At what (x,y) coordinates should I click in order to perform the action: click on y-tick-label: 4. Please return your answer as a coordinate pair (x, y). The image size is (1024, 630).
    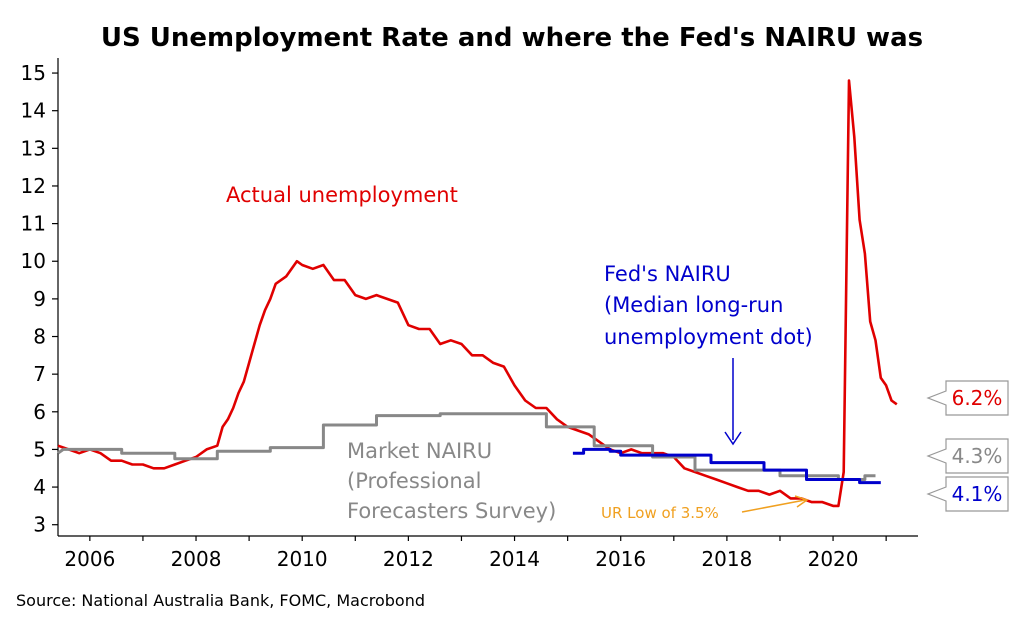
    Looking at the image, I should click on (39, 487).